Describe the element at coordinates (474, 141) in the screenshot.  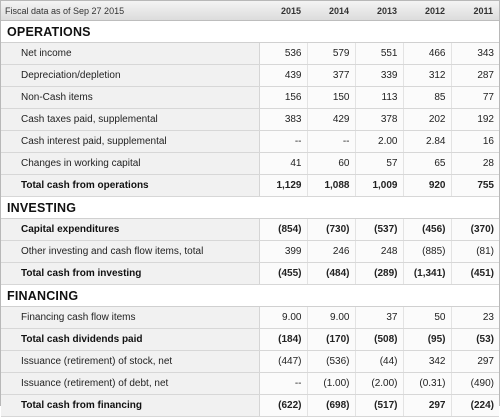
I see `cell-value: 16` at that location.